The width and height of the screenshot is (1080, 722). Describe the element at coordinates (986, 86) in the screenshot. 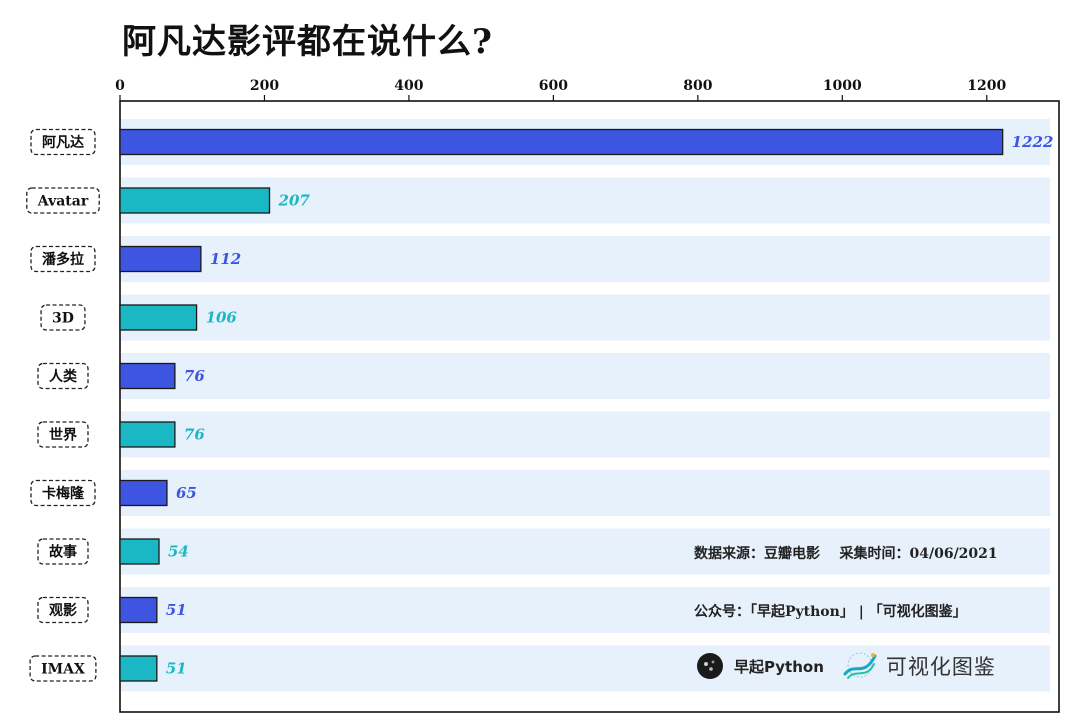

I see `x-tick-label: 1200` at that location.